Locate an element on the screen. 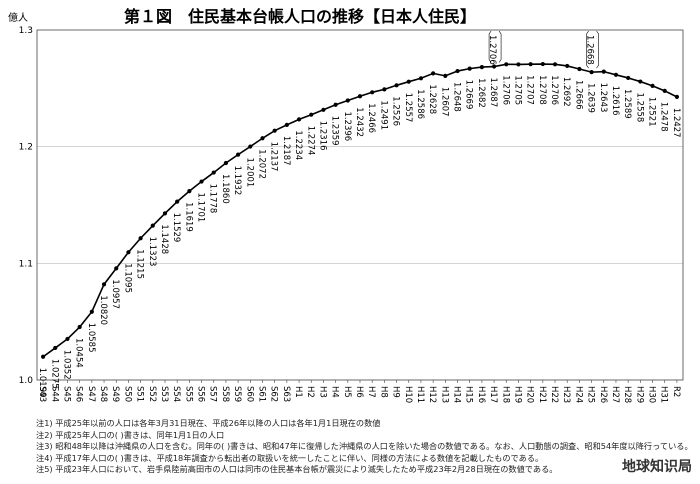  x-tick-label: S49 is located at coordinates (115, 394).